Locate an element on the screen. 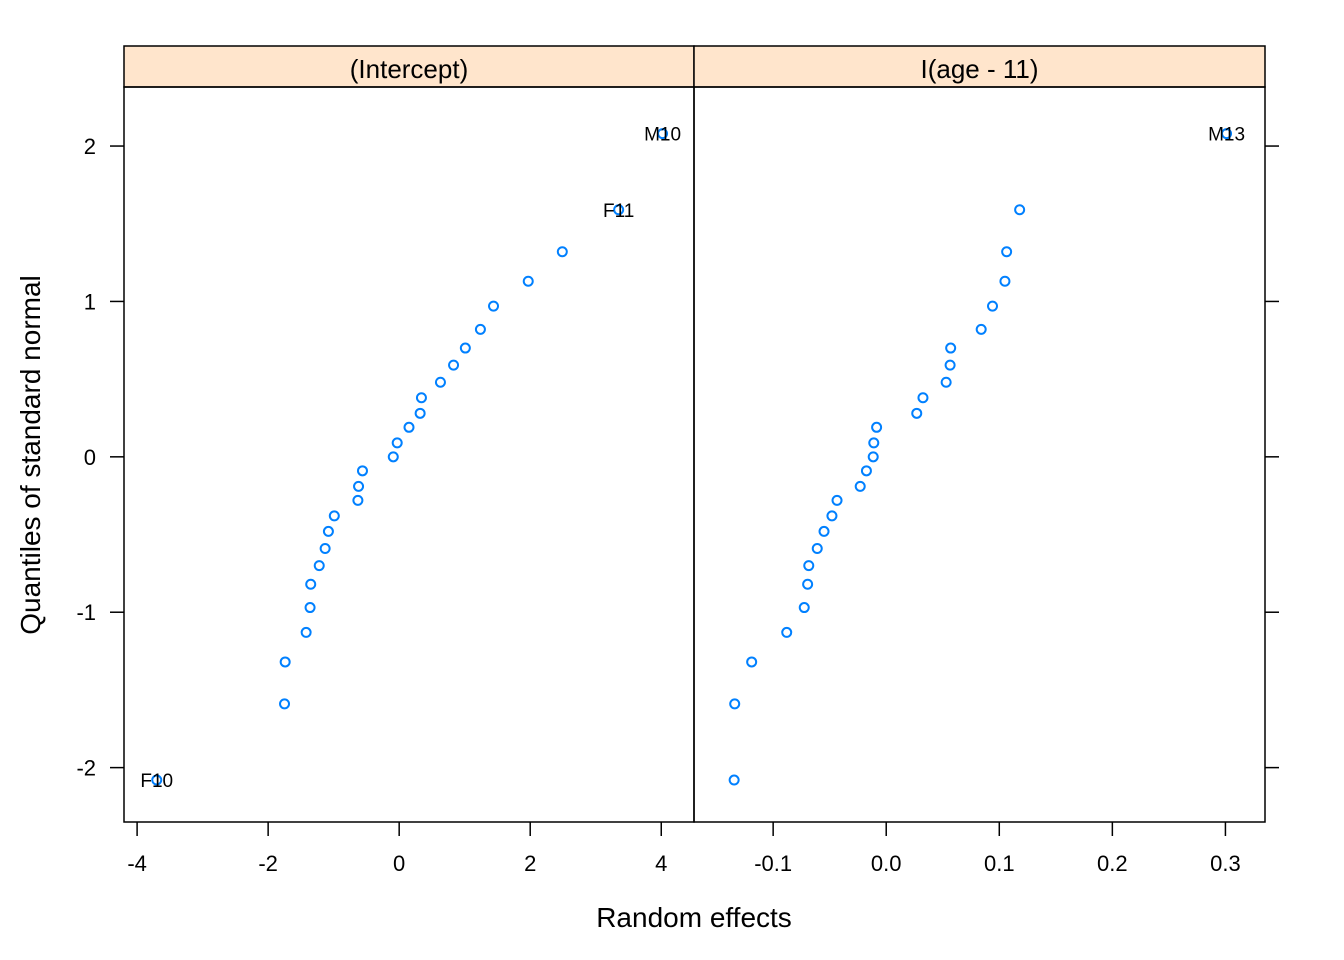 Image resolution: width=1344 pixels, height=960 pixels. y-tick-label: -2 is located at coordinates (86, 768).